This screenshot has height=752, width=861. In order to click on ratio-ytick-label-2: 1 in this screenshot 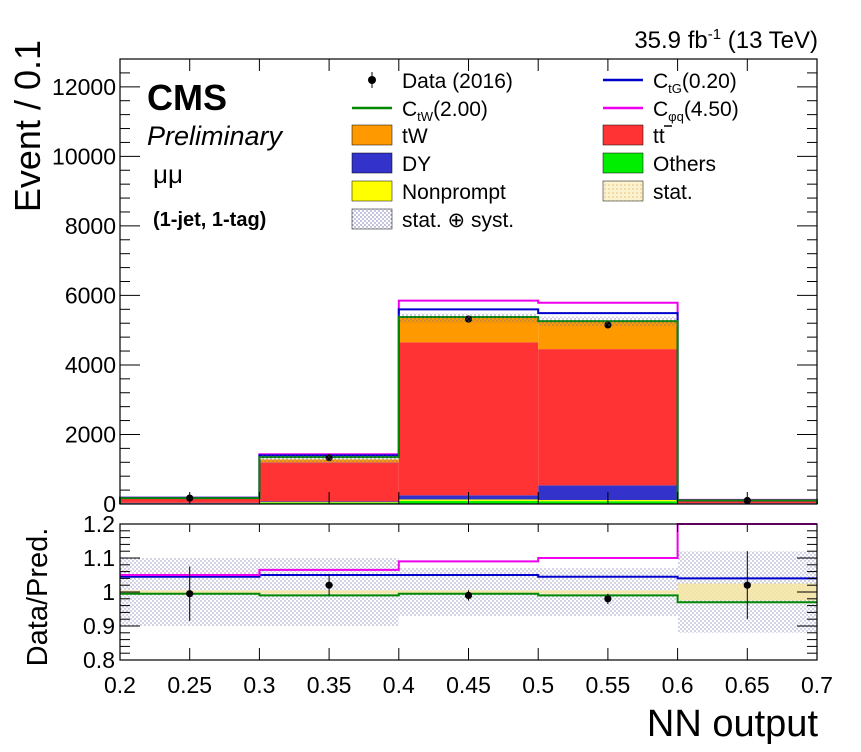, I will do `click(108, 592)`.